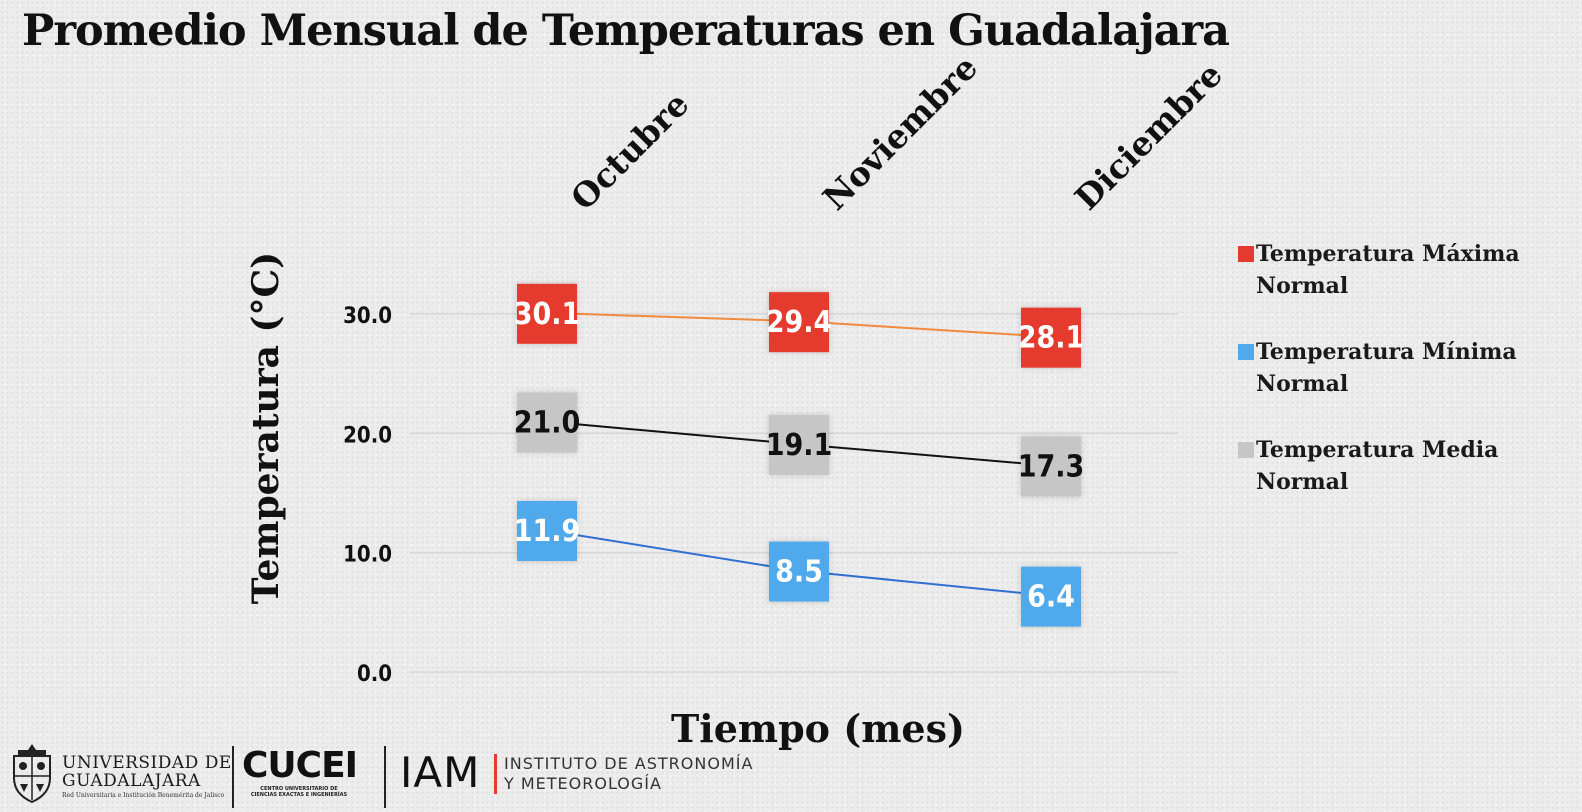  I want to click on udg-seal-icon, so click(32, 774).